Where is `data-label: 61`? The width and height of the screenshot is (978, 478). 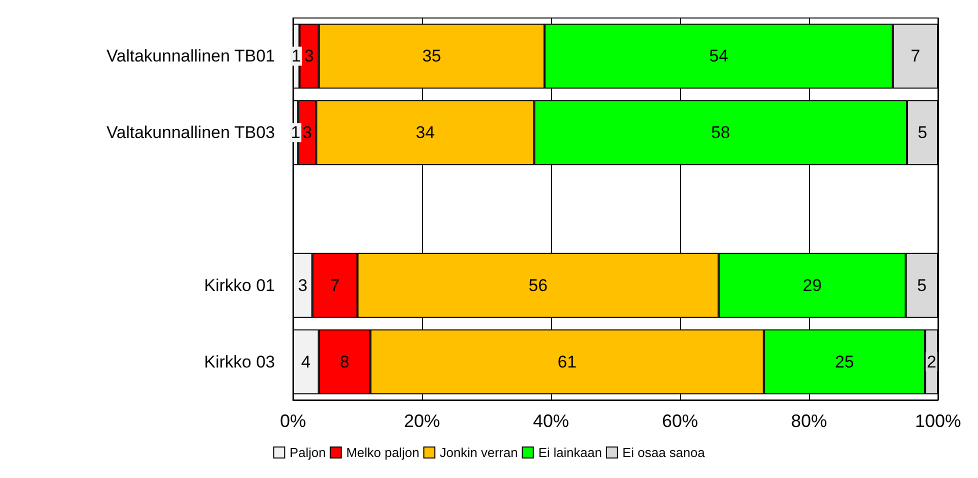
data-label: 61 is located at coordinates (567, 362).